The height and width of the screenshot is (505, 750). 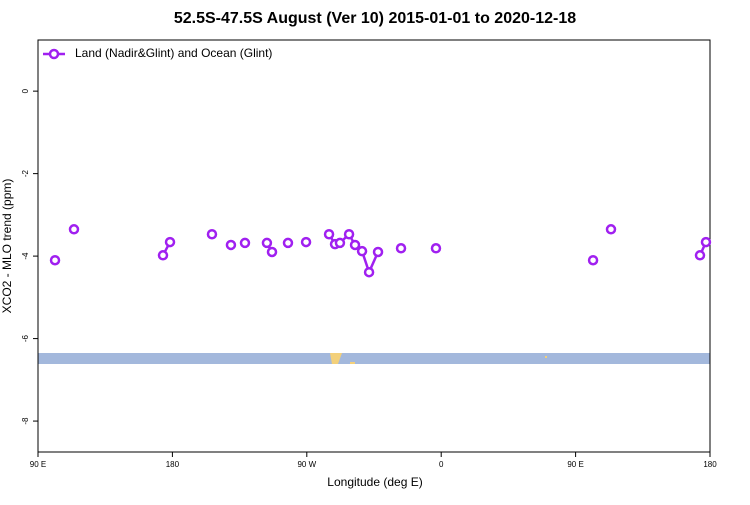 I want to click on legend-label: Land (Nadir&Glint) and Ocean (Glint), so click(x=173, y=53).